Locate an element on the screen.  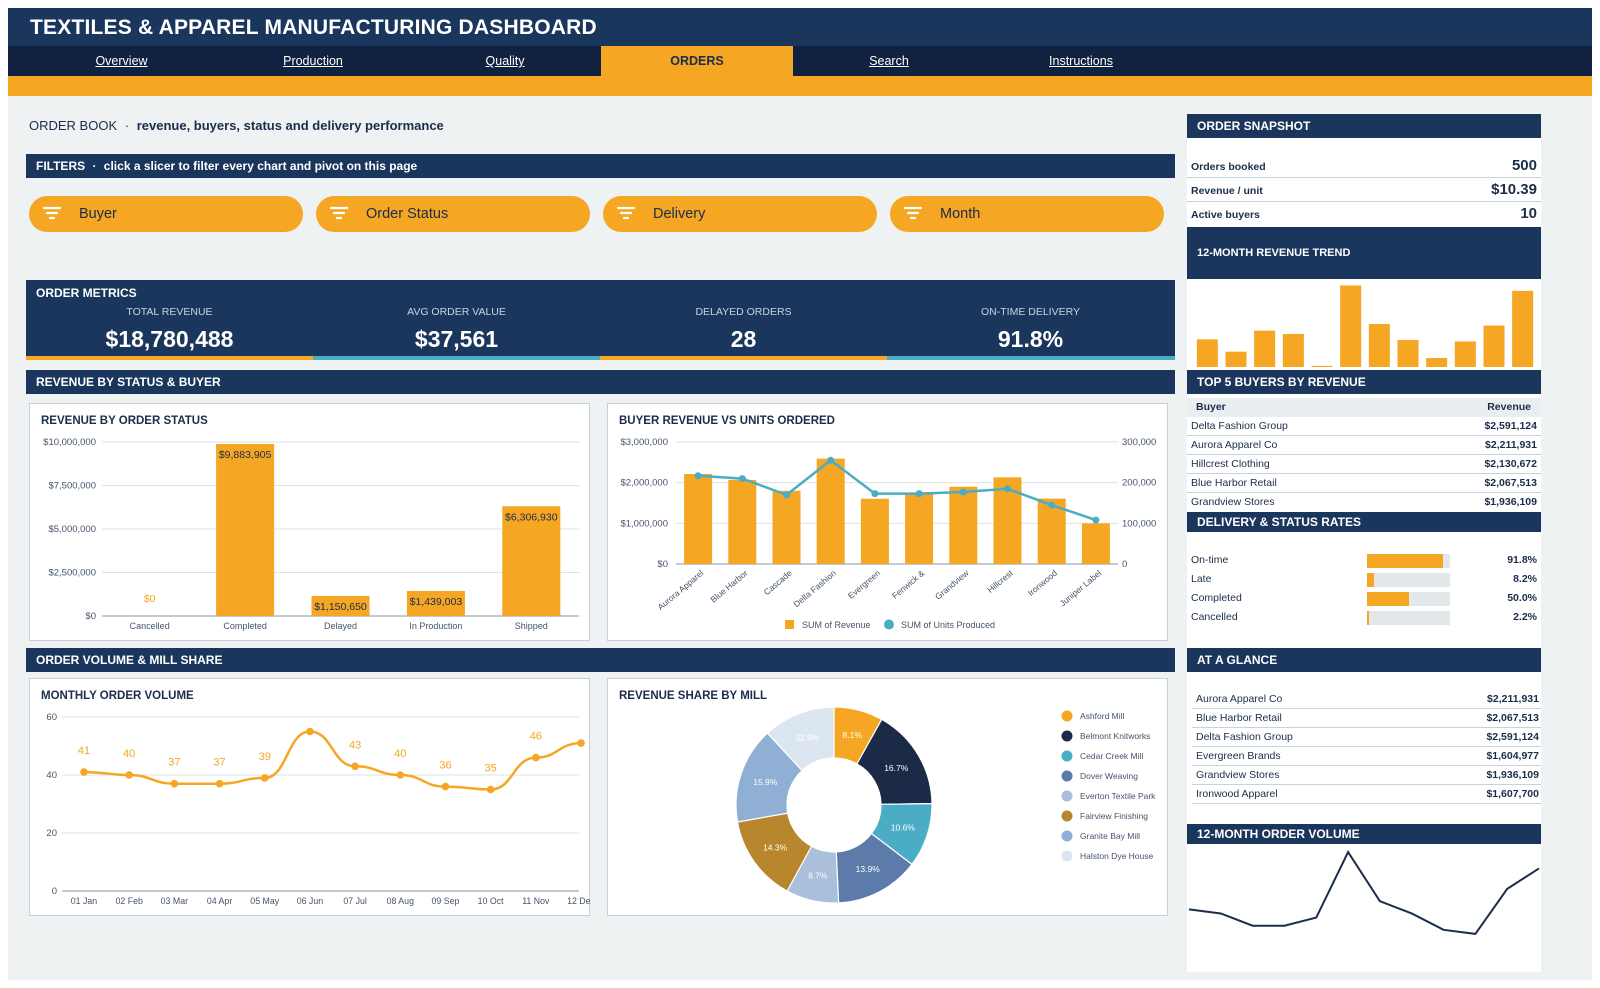
legend-label: SUM of Units Produced is located at coordinates (948, 625).